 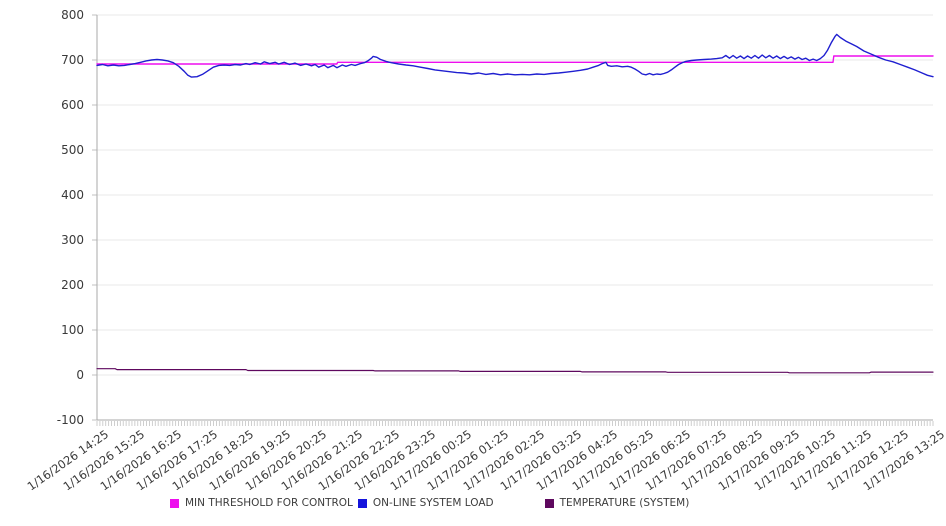 I want to click on y-tick-label-800: 800, so click(x=72, y=15).